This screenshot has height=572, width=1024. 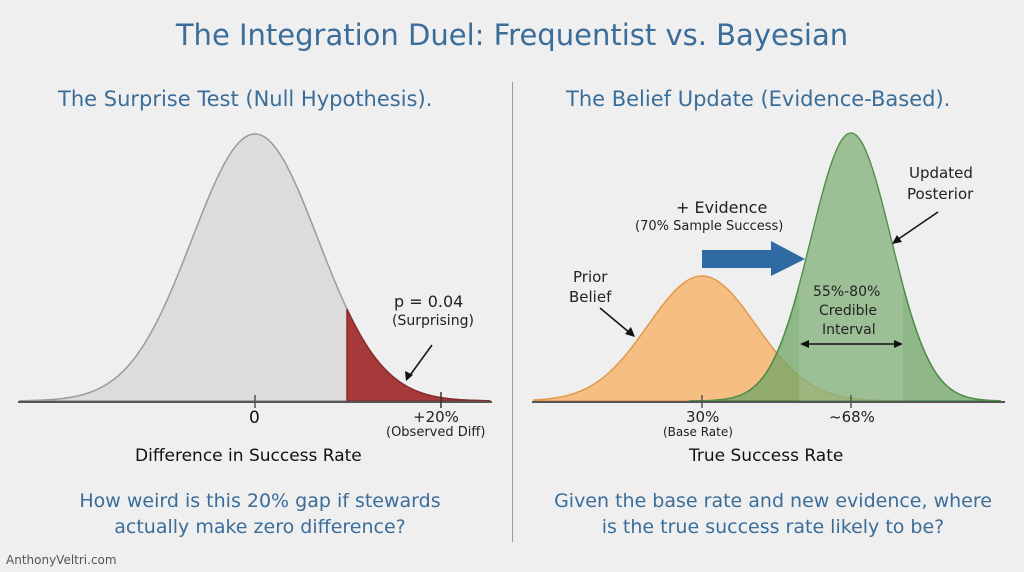 I want to click on right-axis-label: True Success Rate, so click(x=766, y=456).